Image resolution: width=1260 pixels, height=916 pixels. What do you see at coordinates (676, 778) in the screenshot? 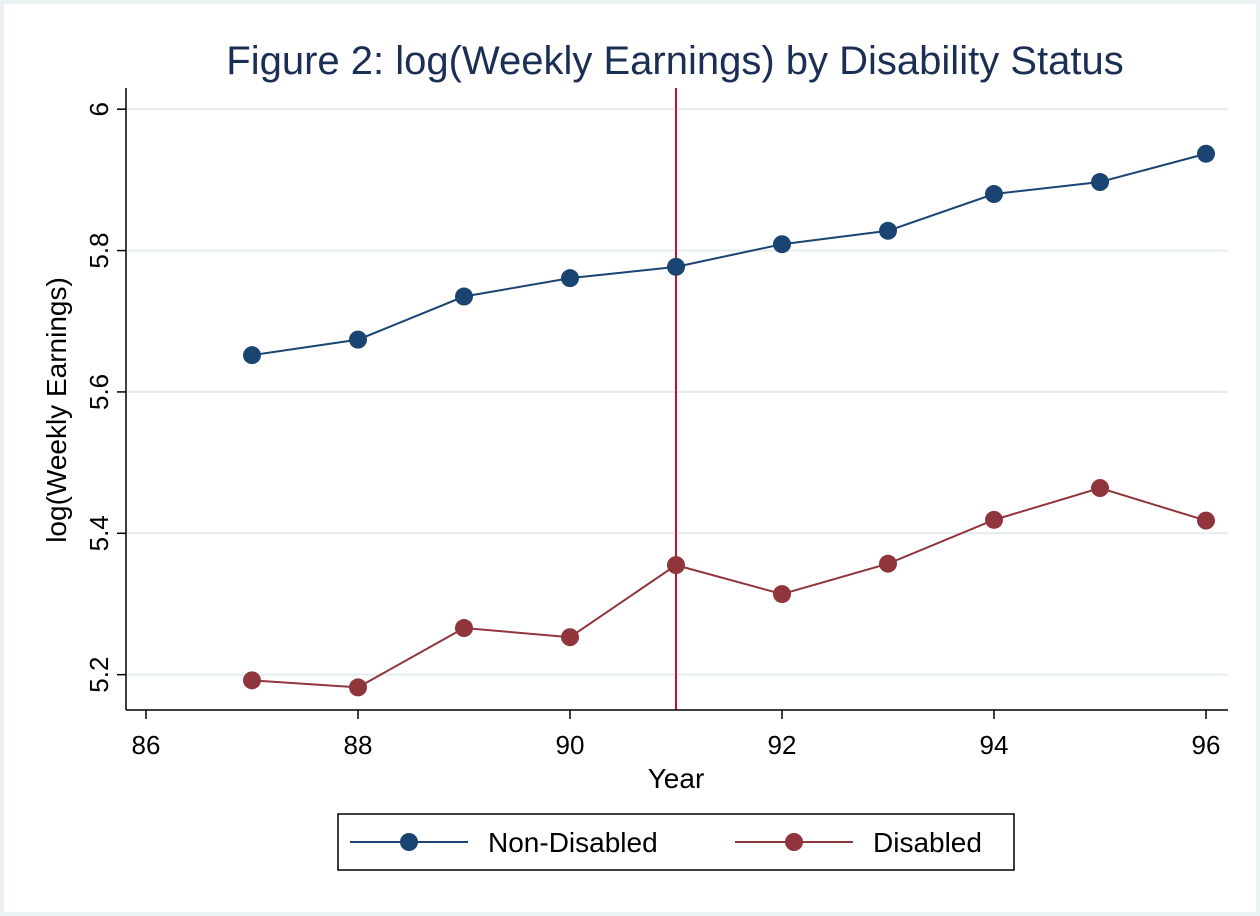
I see `x-axis-label: Year` at bounding box center [676, 778].